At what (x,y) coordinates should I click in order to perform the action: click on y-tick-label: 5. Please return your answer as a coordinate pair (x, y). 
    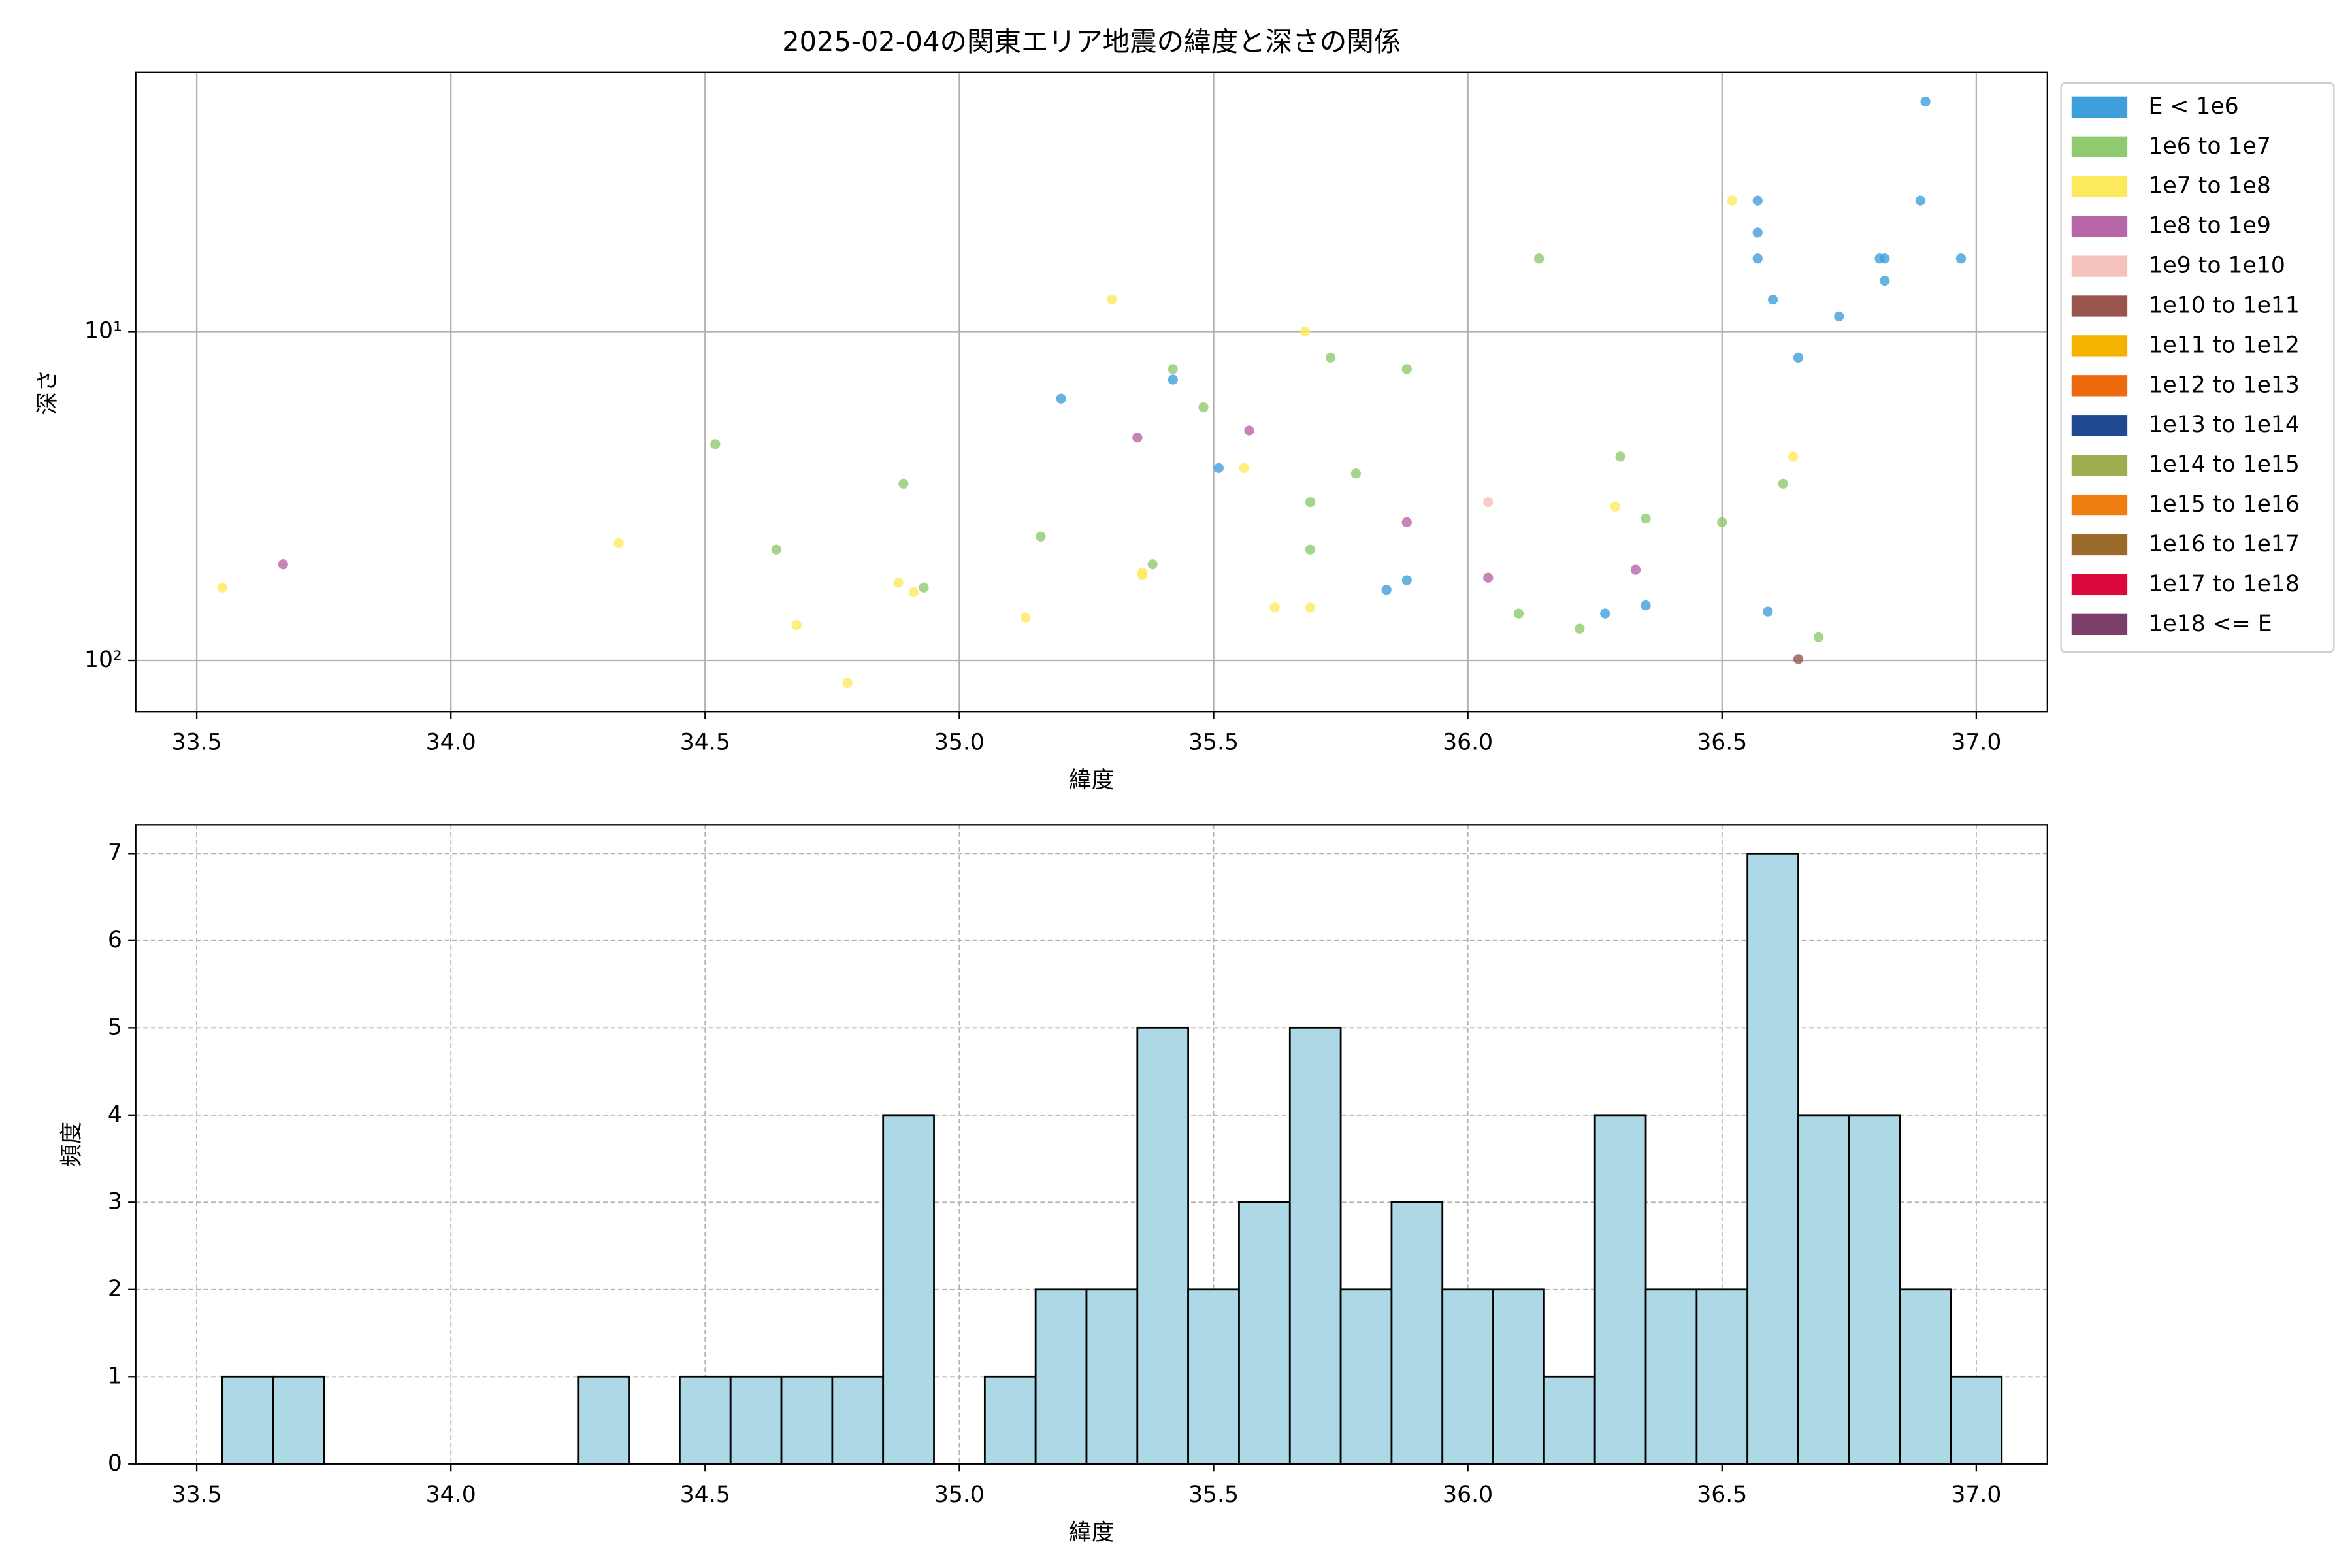
    Looking at the image, I should click on (115, 1027).